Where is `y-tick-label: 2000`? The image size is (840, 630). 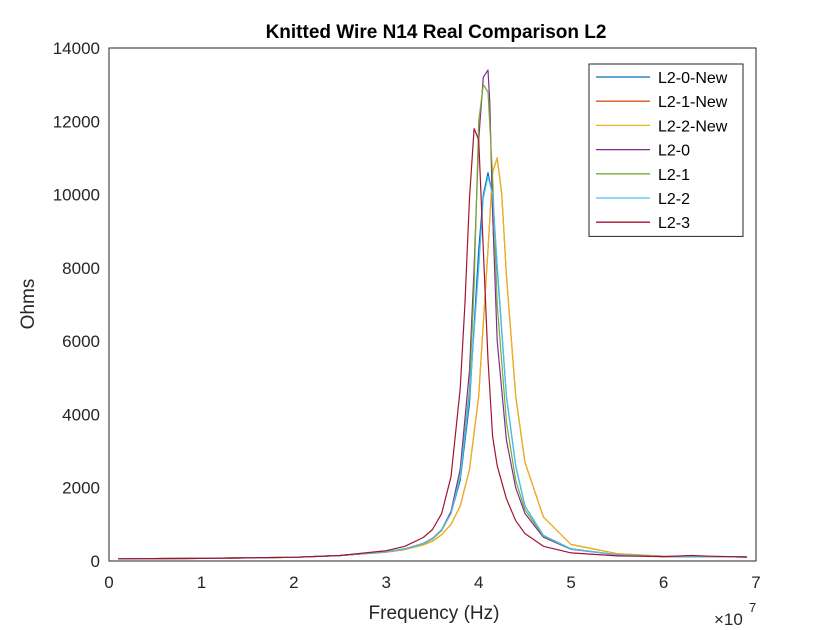 y-tick-label: 2000 is located at coordinates (81, 488).